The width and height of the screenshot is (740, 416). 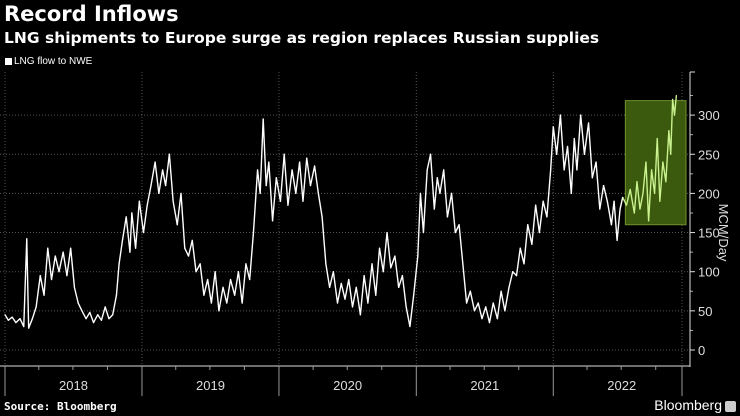 I want to click on x-tick-label: 2020, so click(x=347, y=385).